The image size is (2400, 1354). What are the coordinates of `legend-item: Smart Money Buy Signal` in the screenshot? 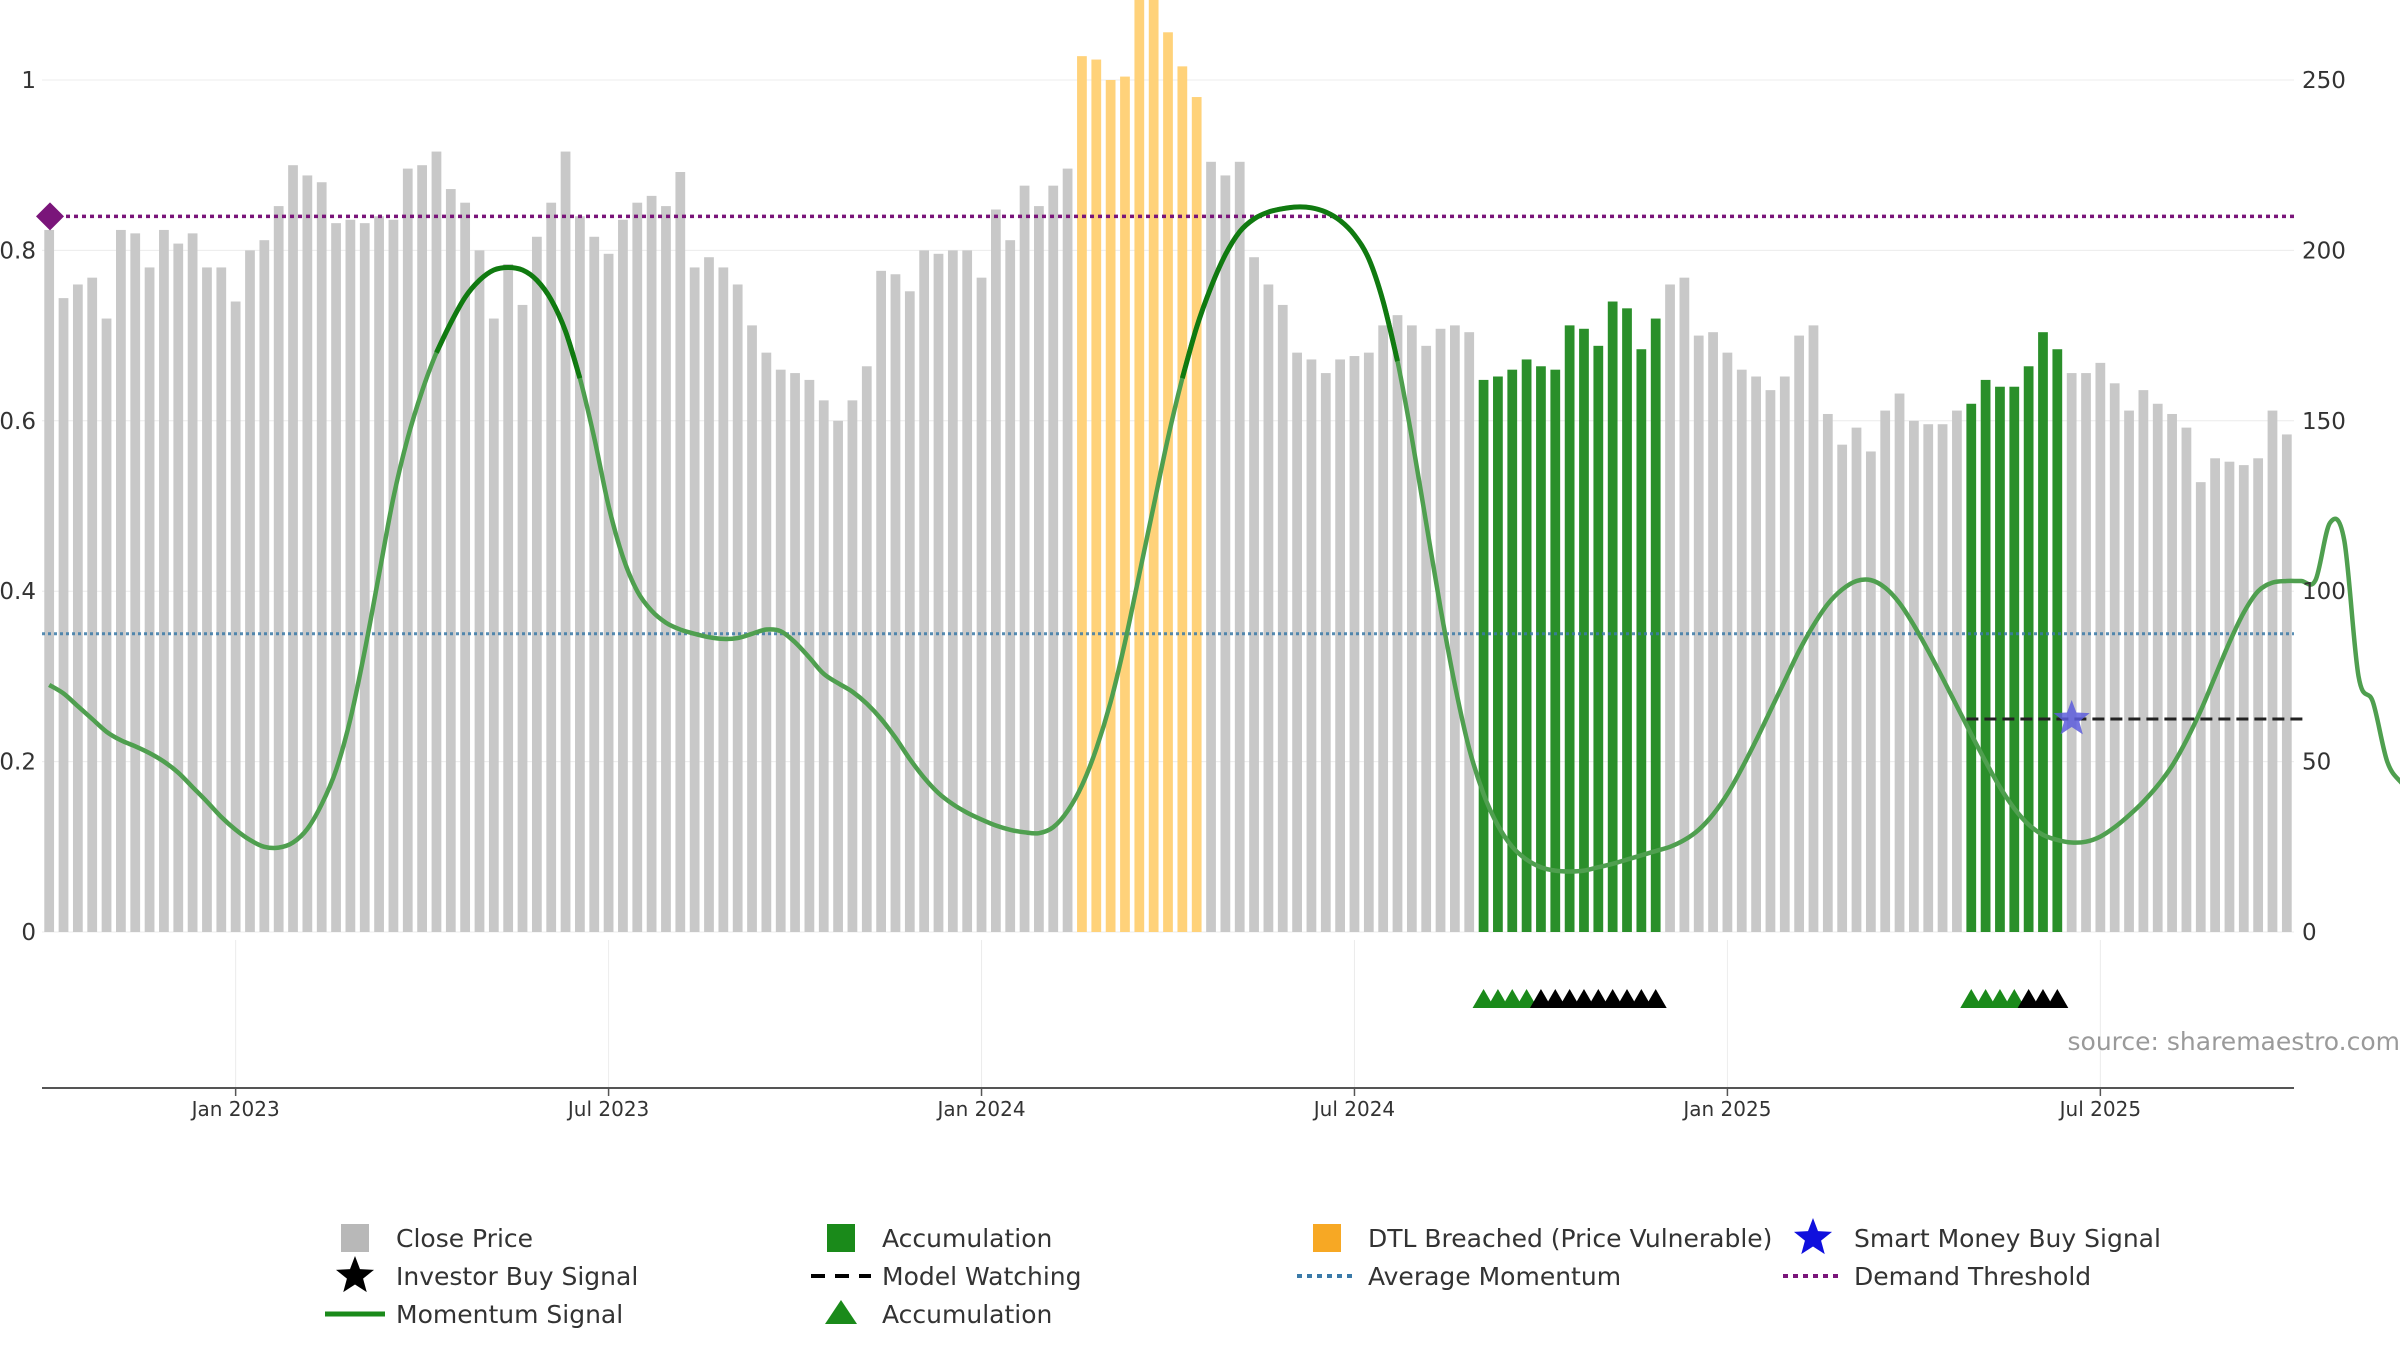 It's located at (1977, 1236).